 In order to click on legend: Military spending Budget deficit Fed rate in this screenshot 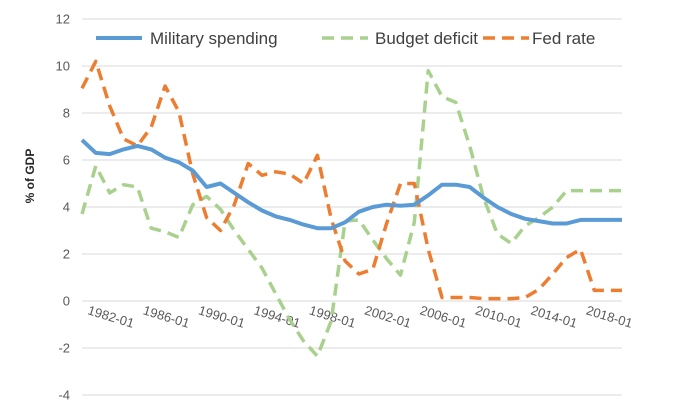, I will do `click(345, 38)`.